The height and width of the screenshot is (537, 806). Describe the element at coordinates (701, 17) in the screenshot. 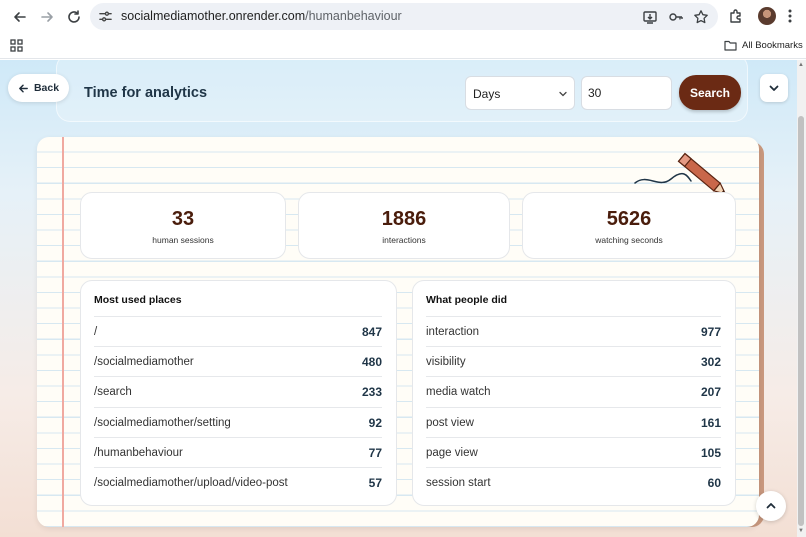

I see `bookmark-star-icon` at that location.